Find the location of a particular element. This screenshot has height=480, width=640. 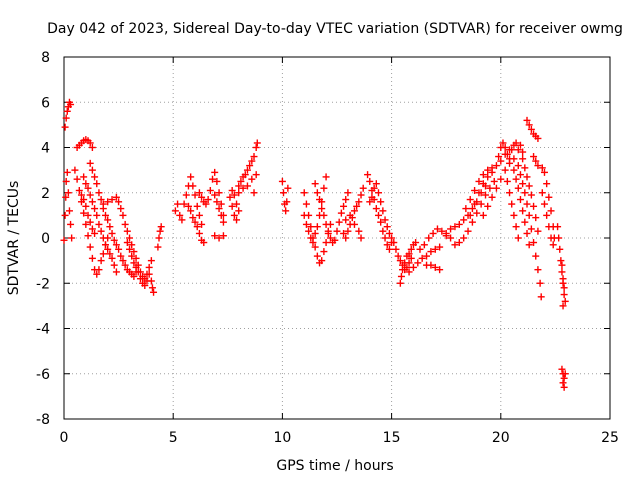

x-axis-label: GPS time / hours is located at coordinates (334, 466).